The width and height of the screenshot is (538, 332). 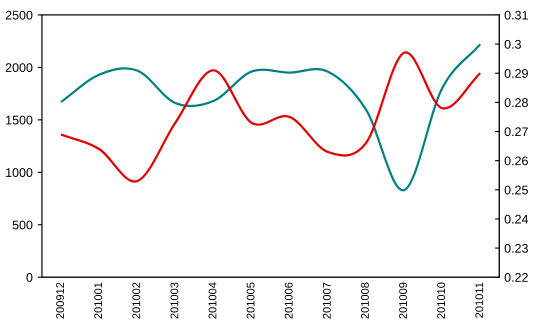 What do you see at coordinates (136, 300) in the screenshot?
I see `x-tick-label: 201002` at bounding box center [136, 300].